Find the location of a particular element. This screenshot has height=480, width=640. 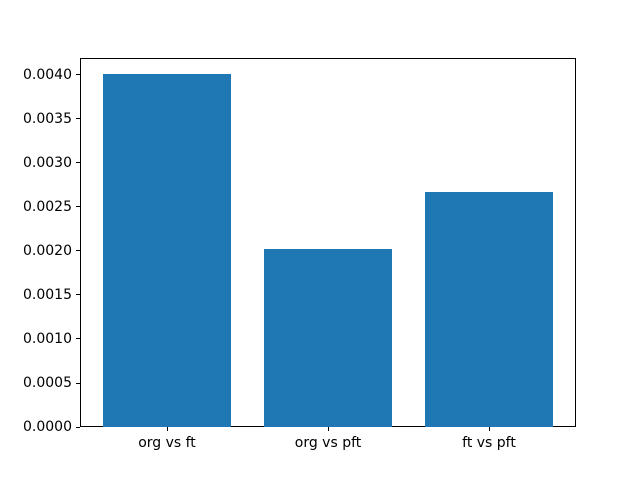

x-axis-tick-label-org-vs-ft: org vs ft is located at coordinates (167, 443).